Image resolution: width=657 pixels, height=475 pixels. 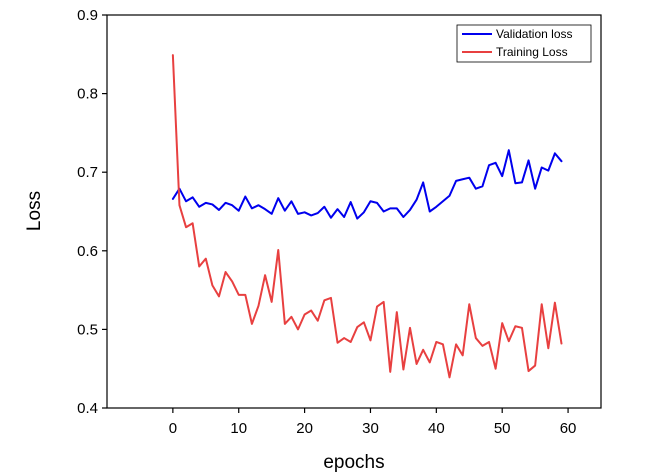 I want to click on x-axis-ticks: 0 10 20 30 40 50 60, so click(x=373, y=422).